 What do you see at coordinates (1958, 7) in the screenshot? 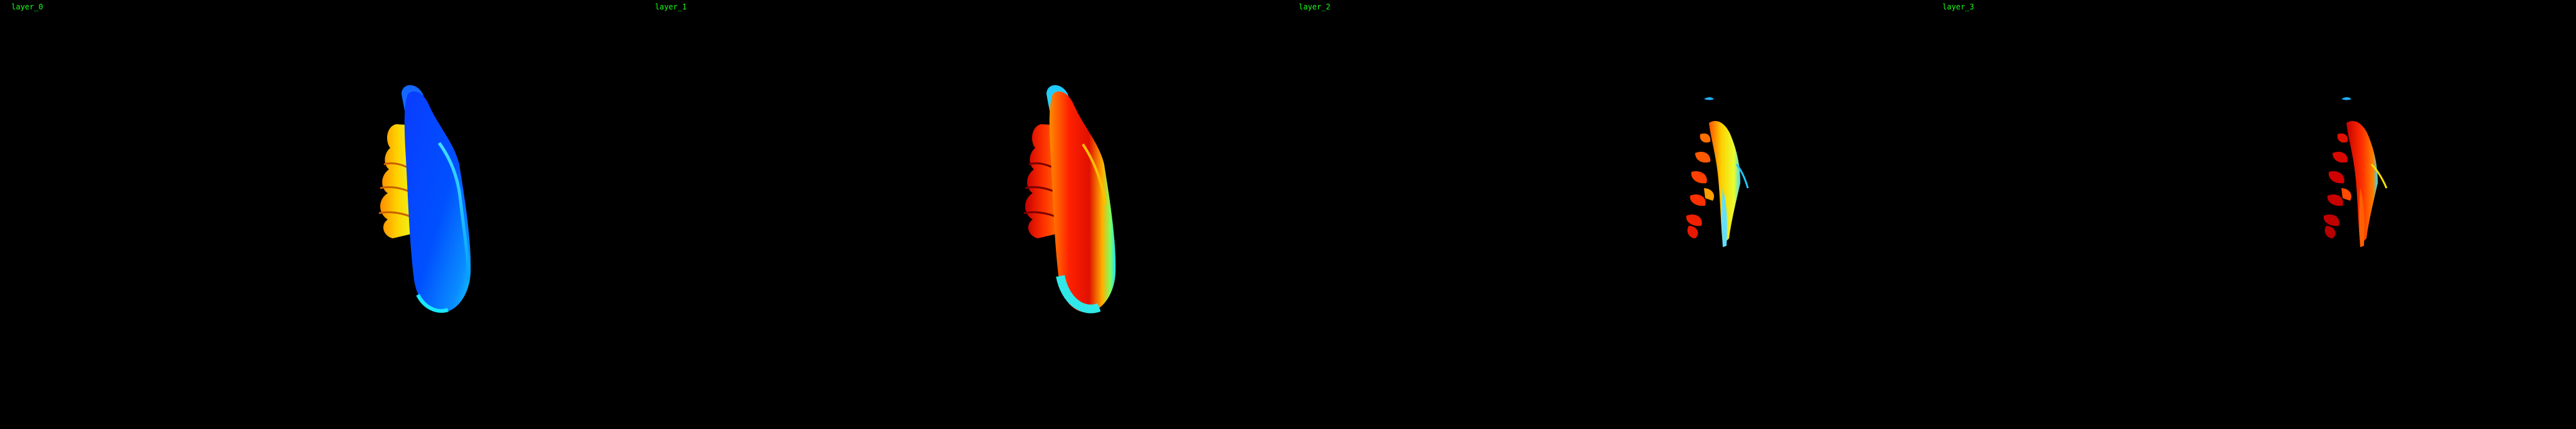
I see `layer-label: layer_3` at bounding box center [1958, 7].